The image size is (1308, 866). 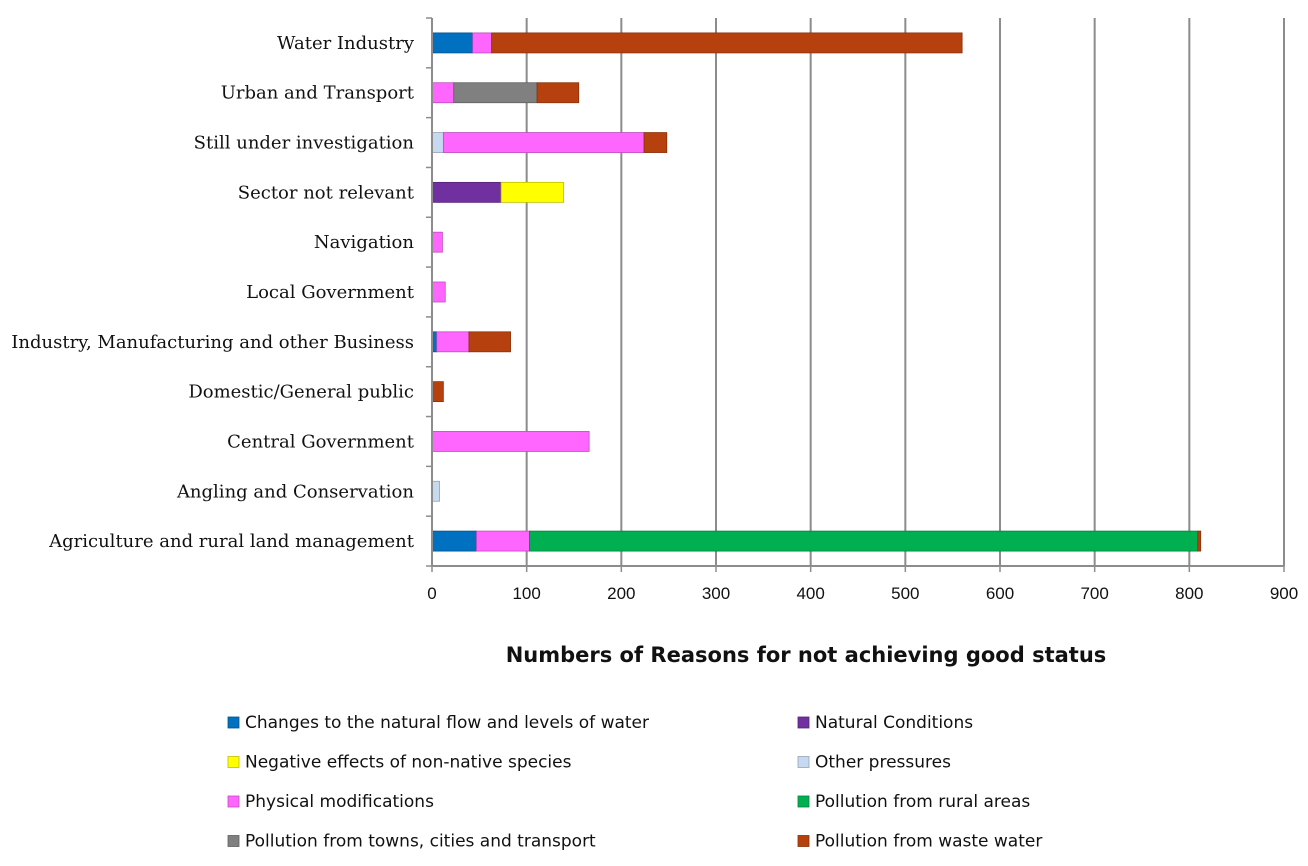 I want to click on tick-labels: 0 100 200 300 400 500 600 700 800 900, so click(x=862, y=593).